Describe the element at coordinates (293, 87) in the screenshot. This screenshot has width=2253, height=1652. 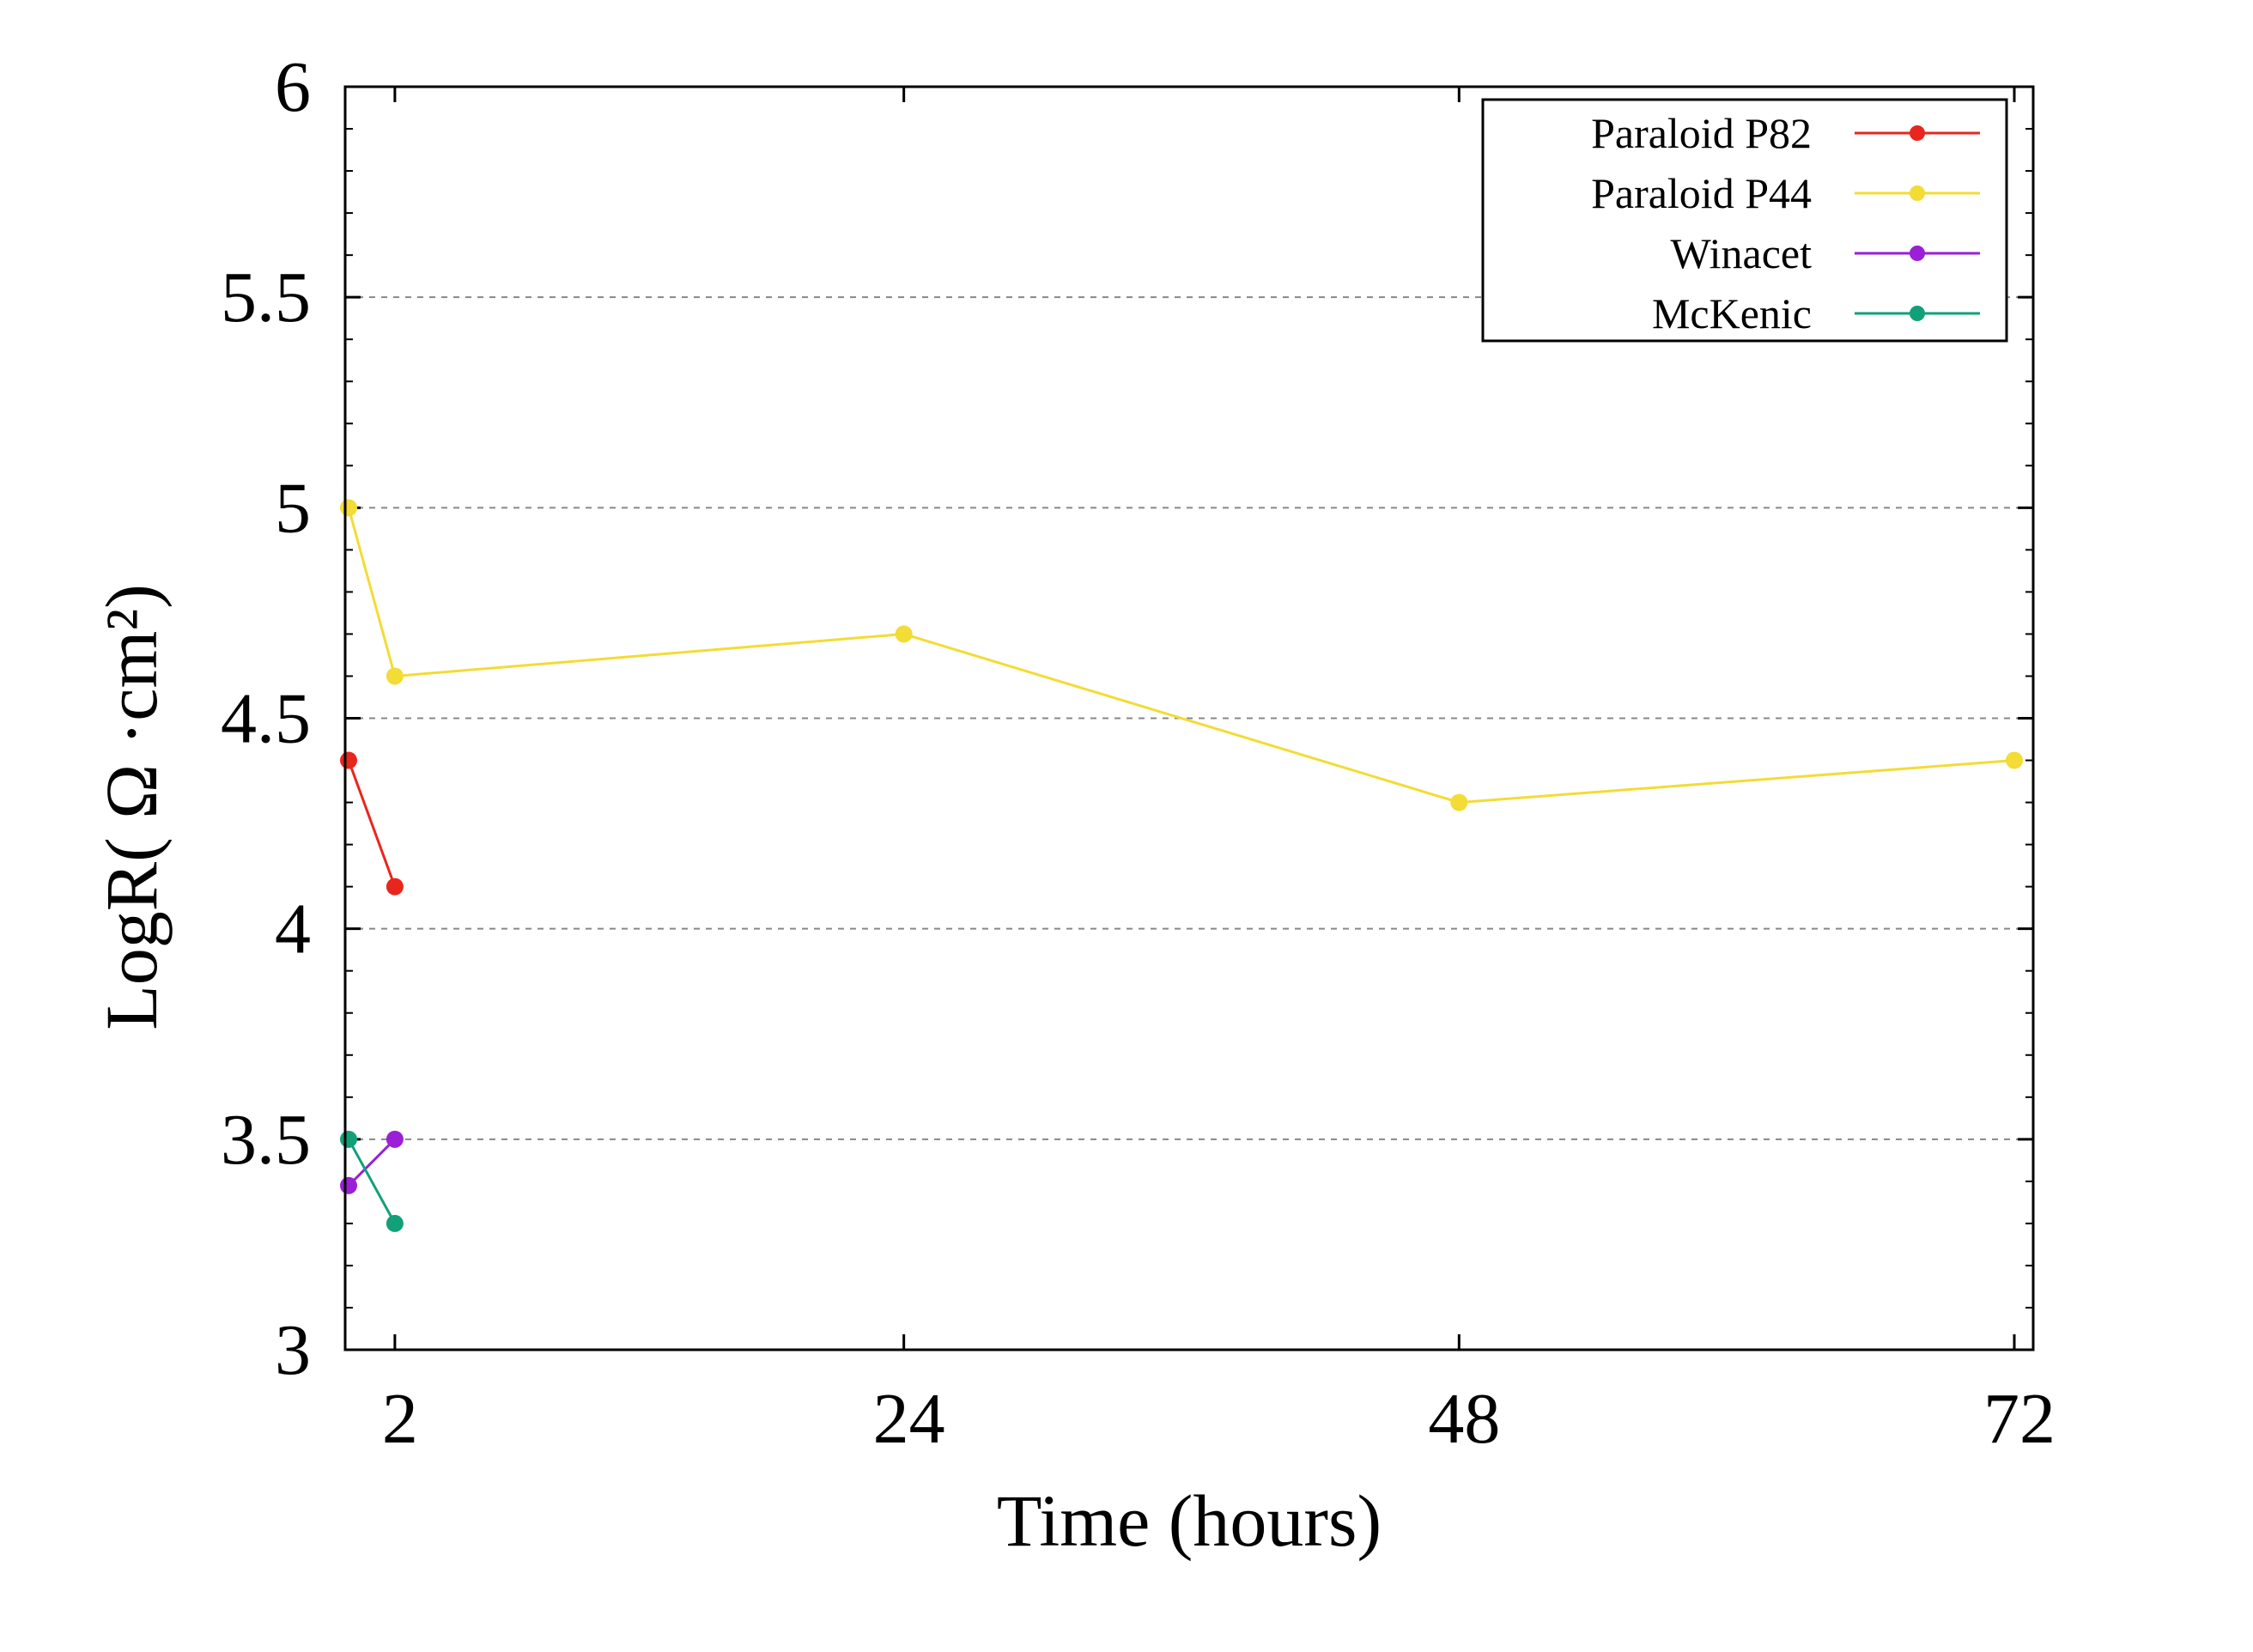
I see `y-tick-label: 6` at that location.